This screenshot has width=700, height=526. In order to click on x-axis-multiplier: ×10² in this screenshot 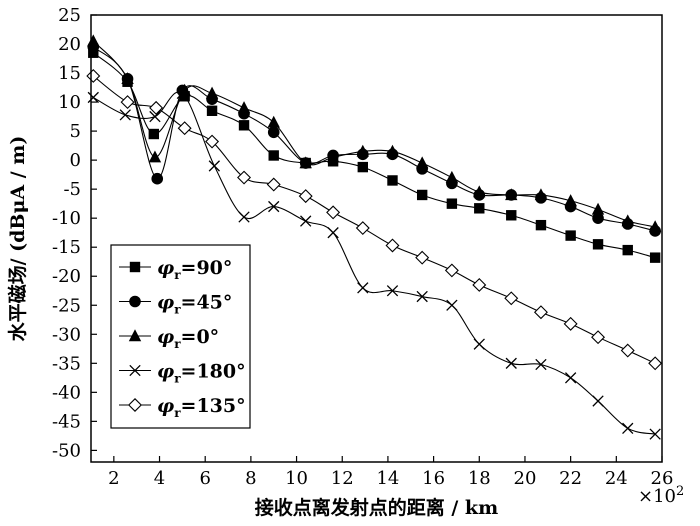, I will do `click(661, 495)`.